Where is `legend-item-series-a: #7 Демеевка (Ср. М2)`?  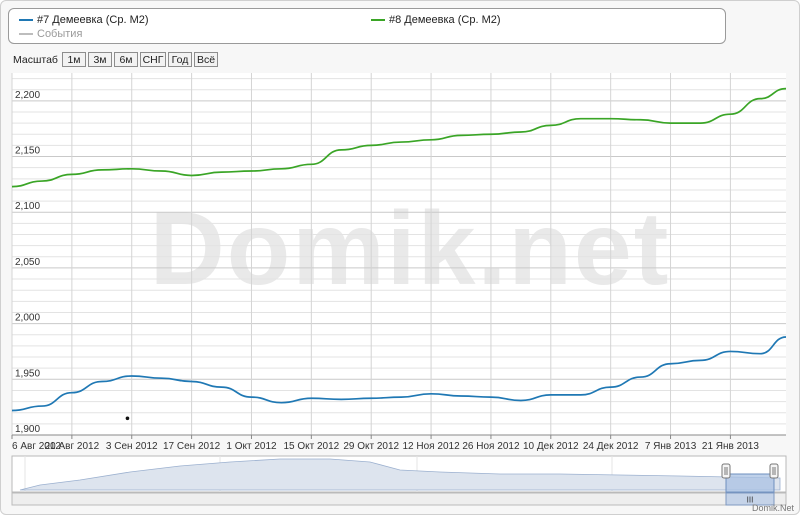 legend-item-series-a: #7 Демеевка (Ср. М2) is located at coordinates (84, 20).